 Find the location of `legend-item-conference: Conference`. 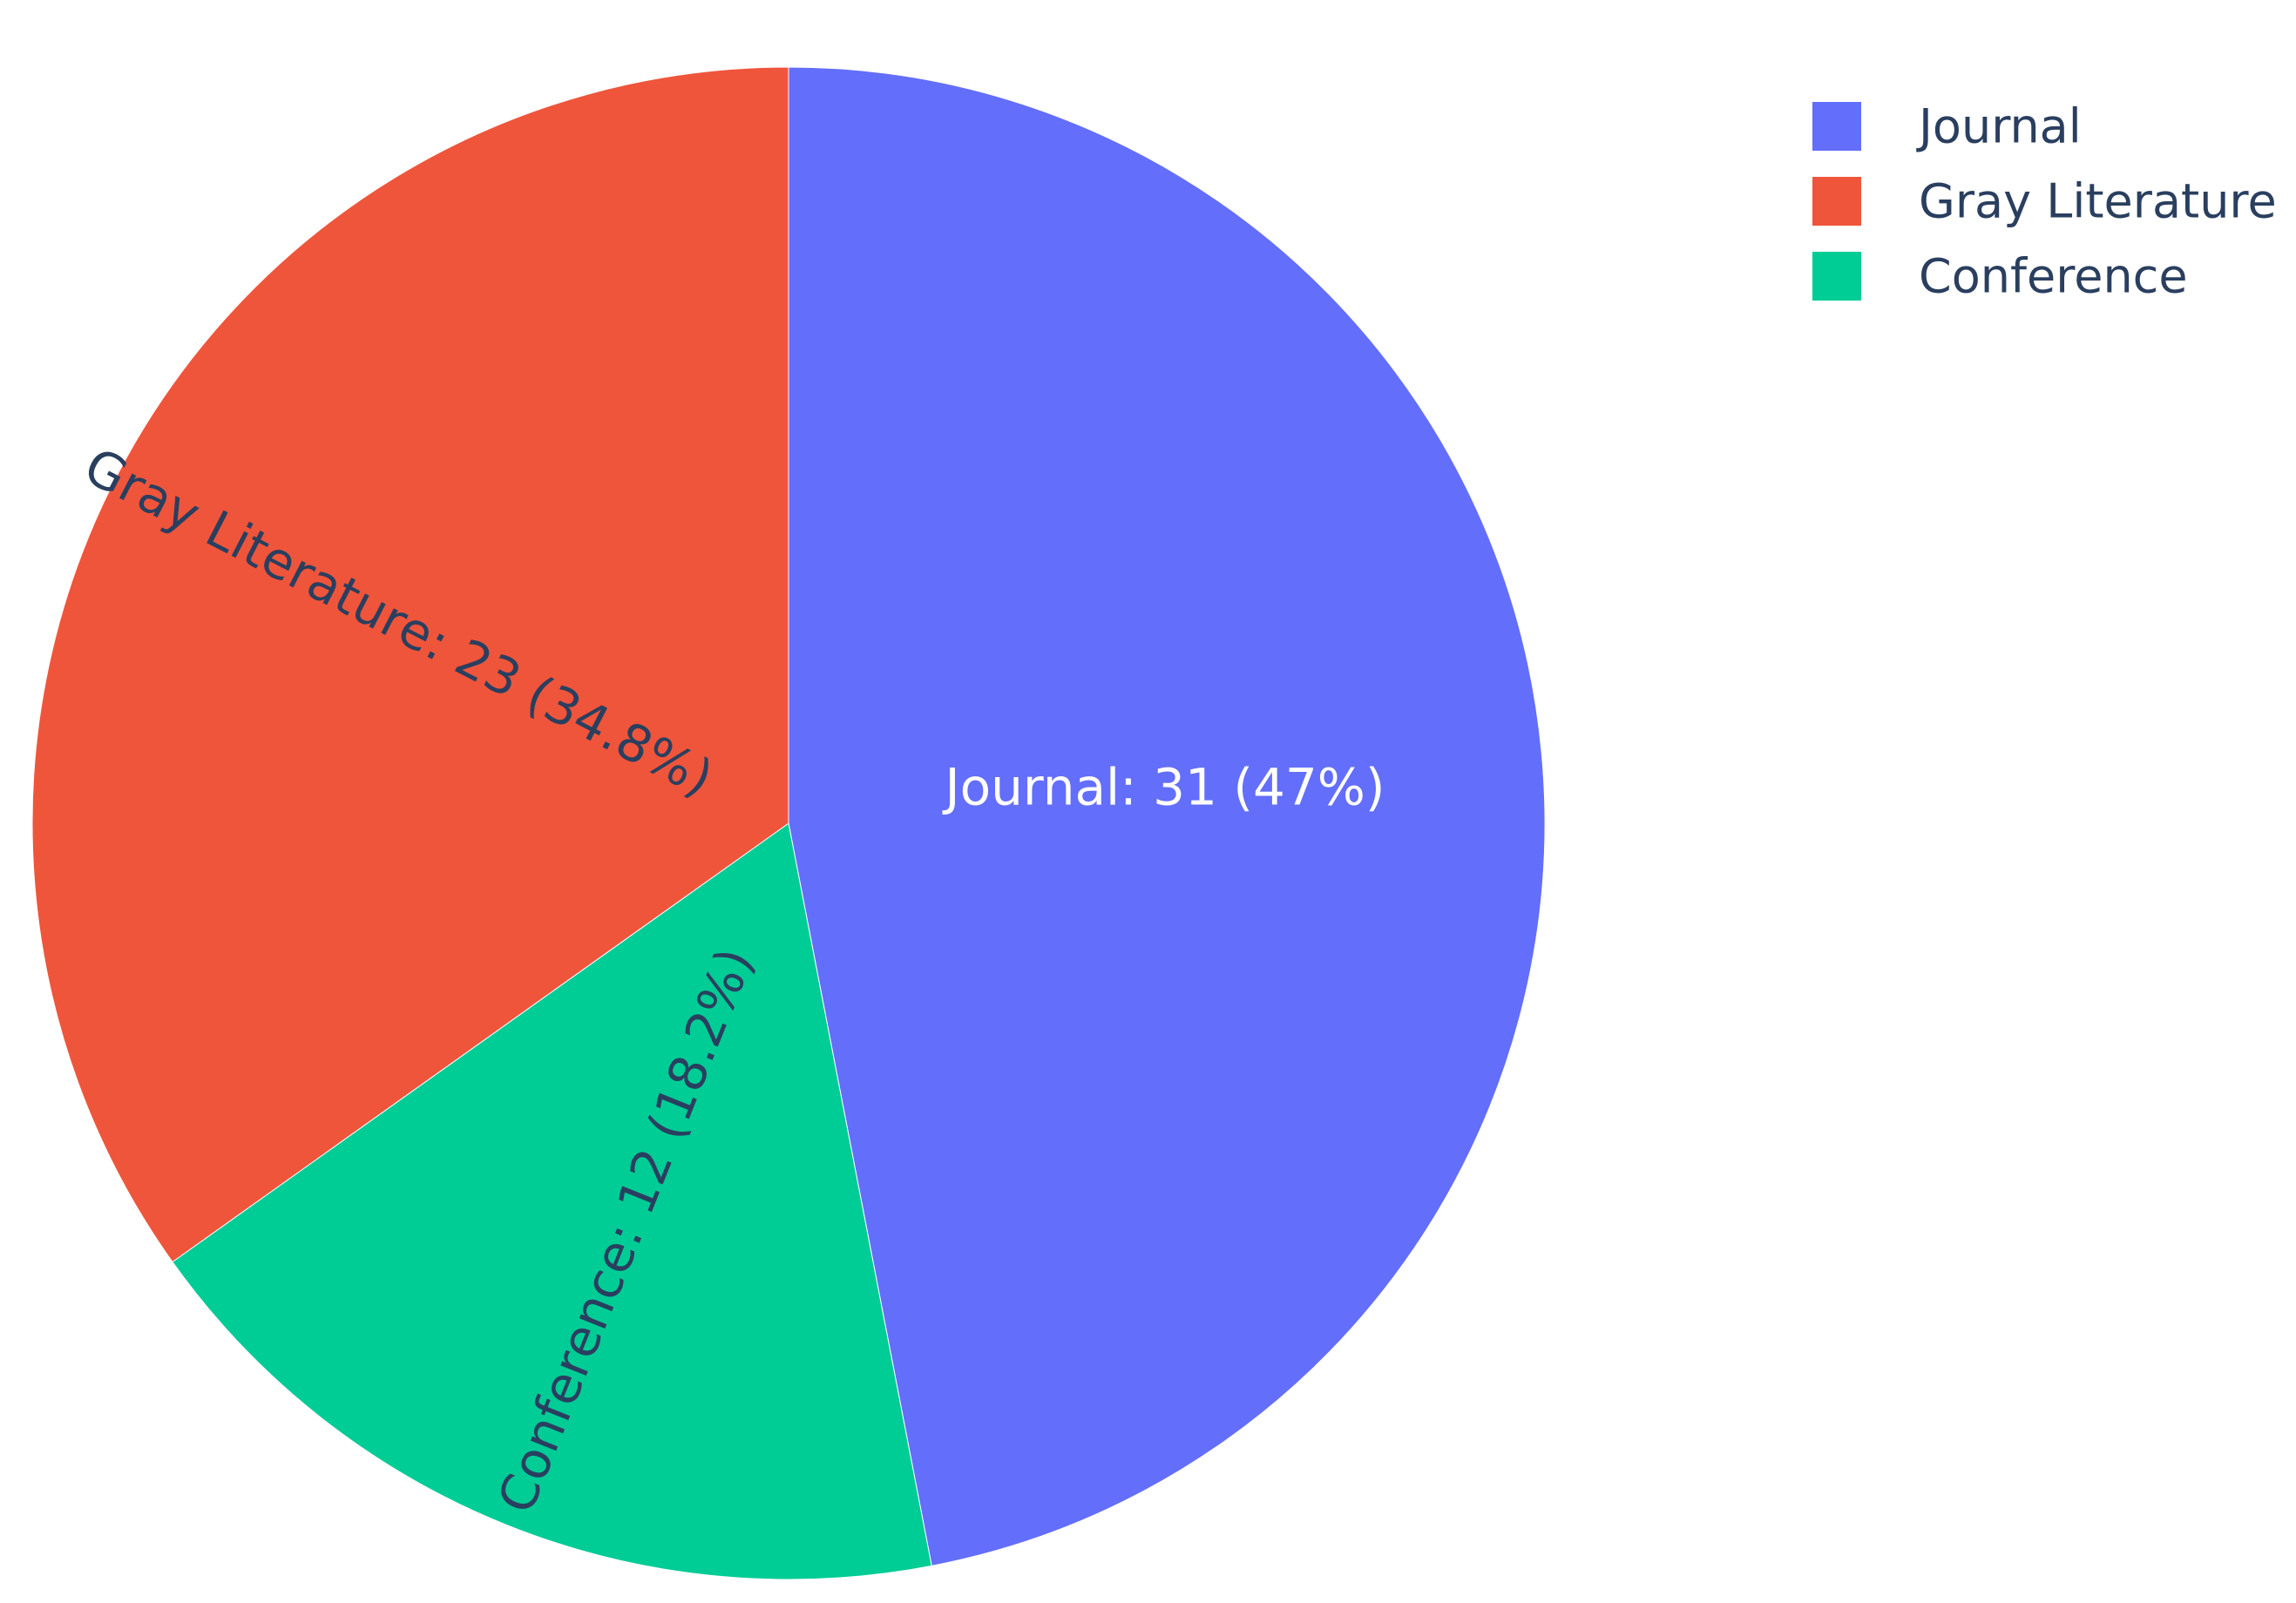

legend-item-conference: Conference is located at coordinates (2000, 276).